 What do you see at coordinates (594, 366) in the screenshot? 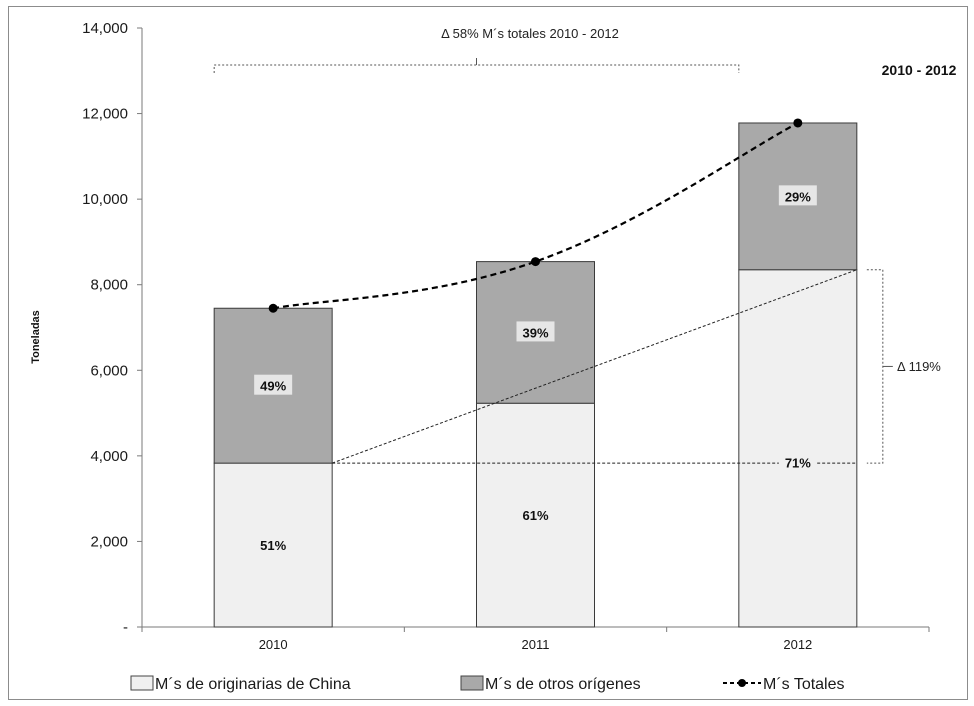
I see `growth-guide-line` at bounding box center [594, 366].